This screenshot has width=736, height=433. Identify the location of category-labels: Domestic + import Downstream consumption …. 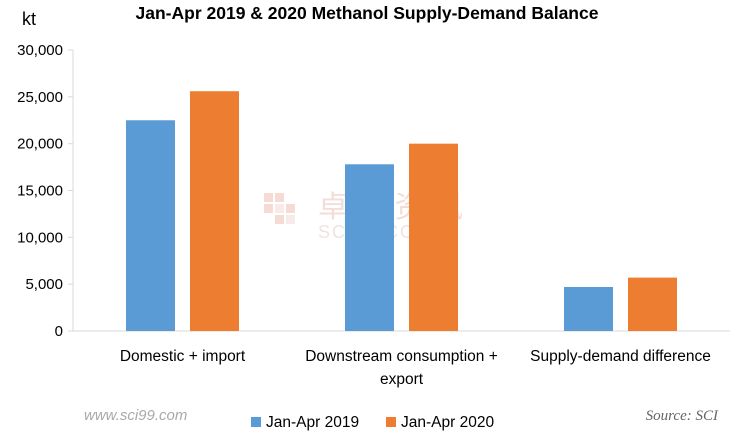
(415, 368).